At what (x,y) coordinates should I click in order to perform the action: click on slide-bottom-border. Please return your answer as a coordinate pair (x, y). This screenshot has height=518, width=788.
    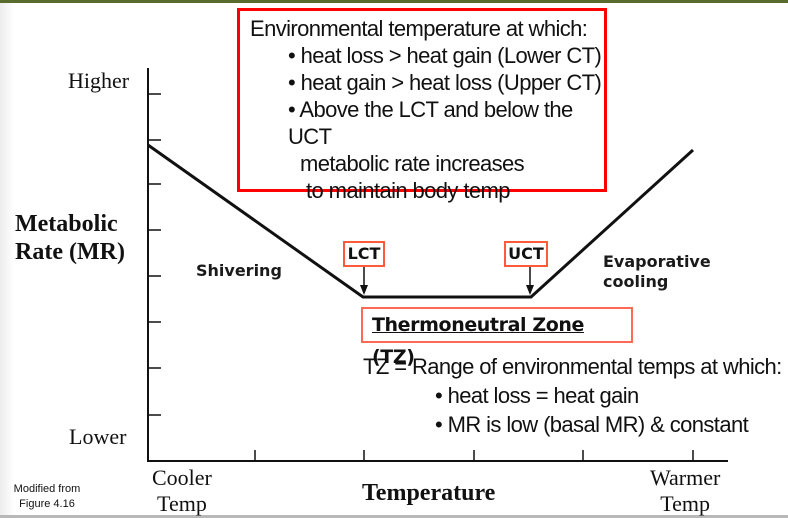
    Looking at the image, I should click on (394, 516).